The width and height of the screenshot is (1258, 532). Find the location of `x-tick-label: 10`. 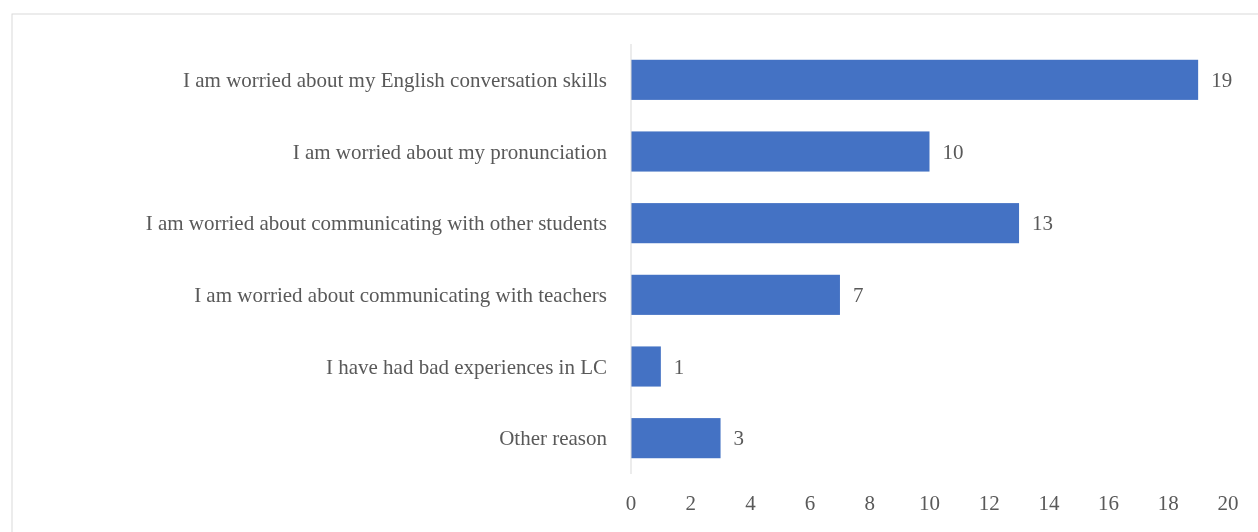

x-tick-label: 10 is located at coordinates (929, 503).